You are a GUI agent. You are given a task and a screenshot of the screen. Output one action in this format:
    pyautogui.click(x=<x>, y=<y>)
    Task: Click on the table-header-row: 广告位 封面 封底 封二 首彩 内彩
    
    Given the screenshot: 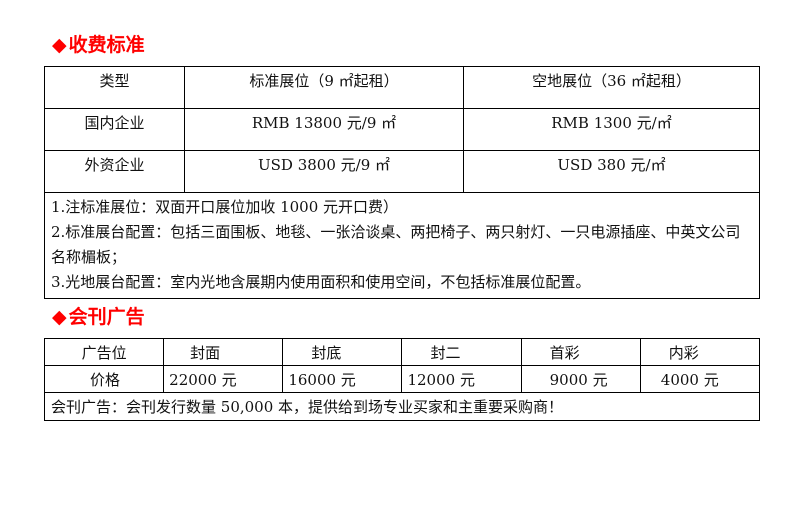 What is the action you would take?
    pyautogui.click(x=402, y=352)
    